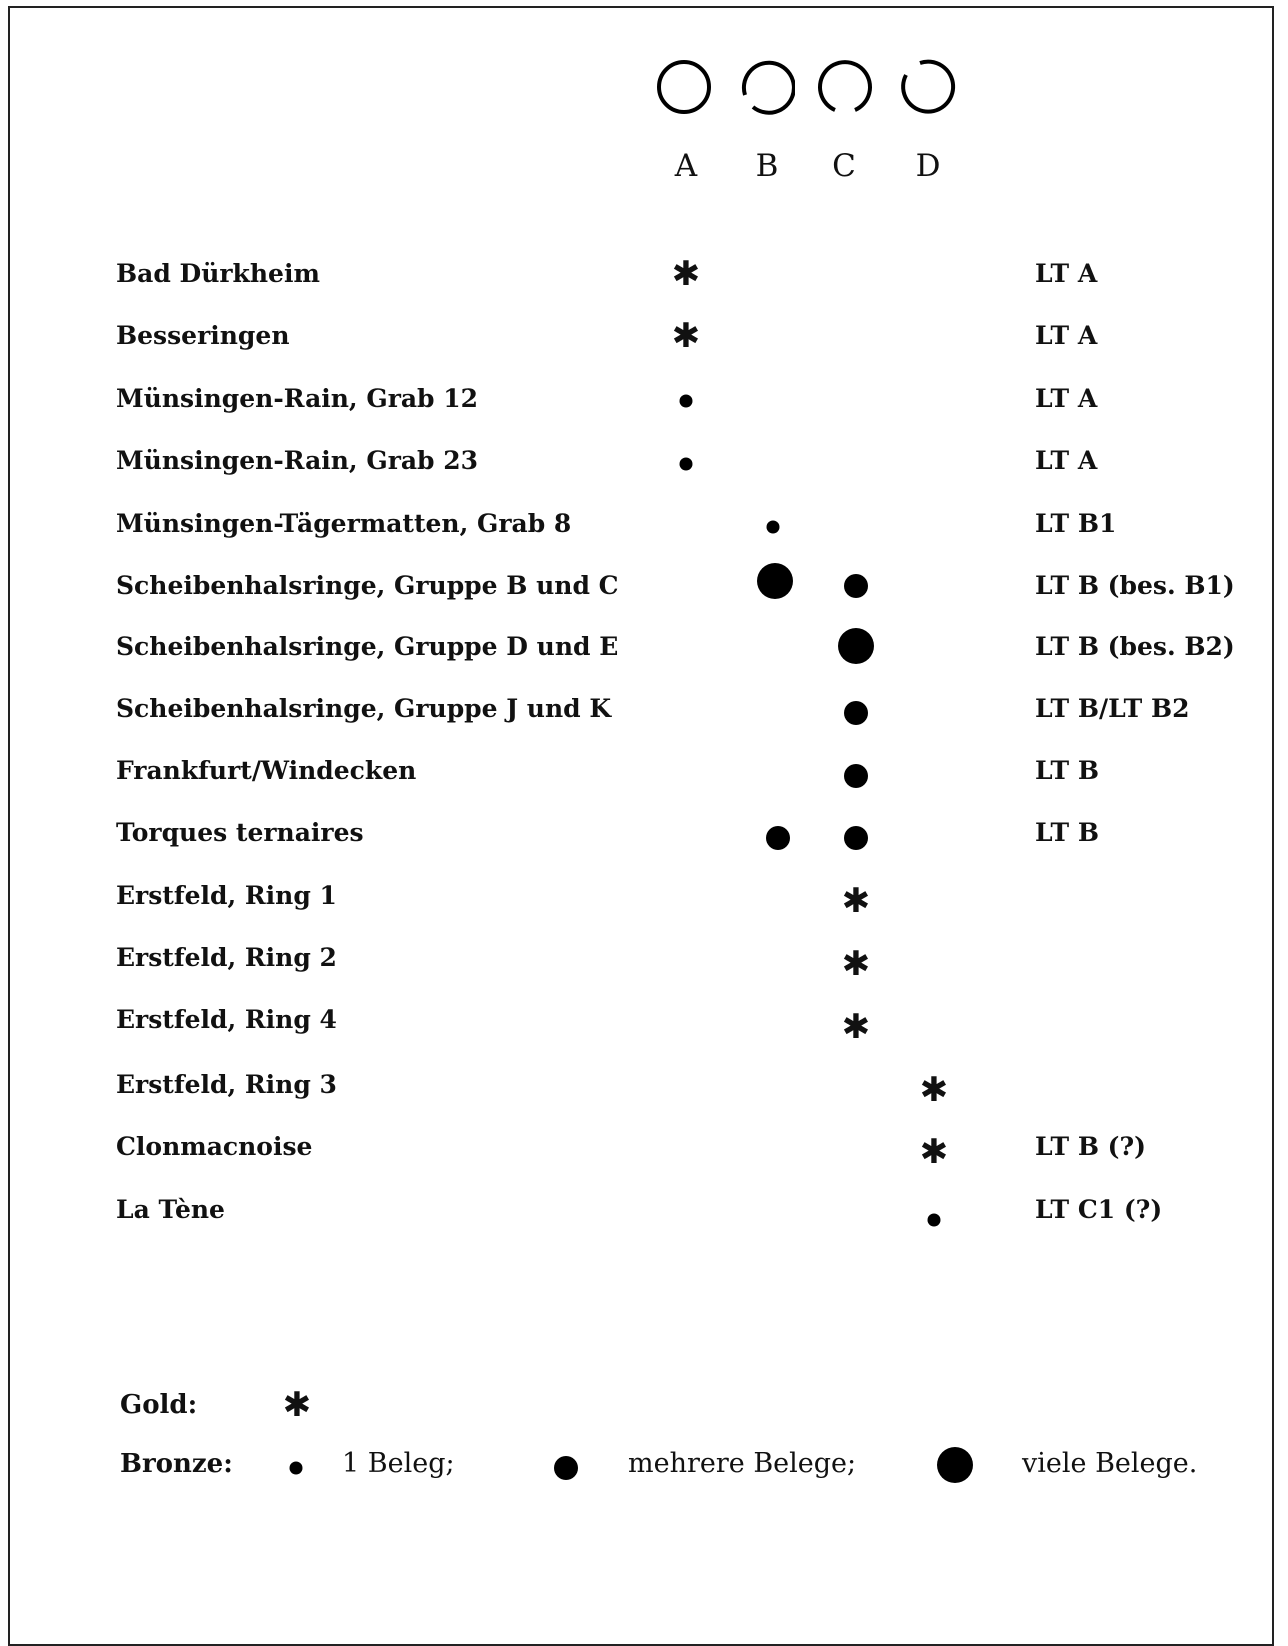 The width and height of the screenshot is (1288, 1646). Describe the element at coordinates (1099, 1209) in the screenshot. I see `date-label: LT C1 (?)` at that location.